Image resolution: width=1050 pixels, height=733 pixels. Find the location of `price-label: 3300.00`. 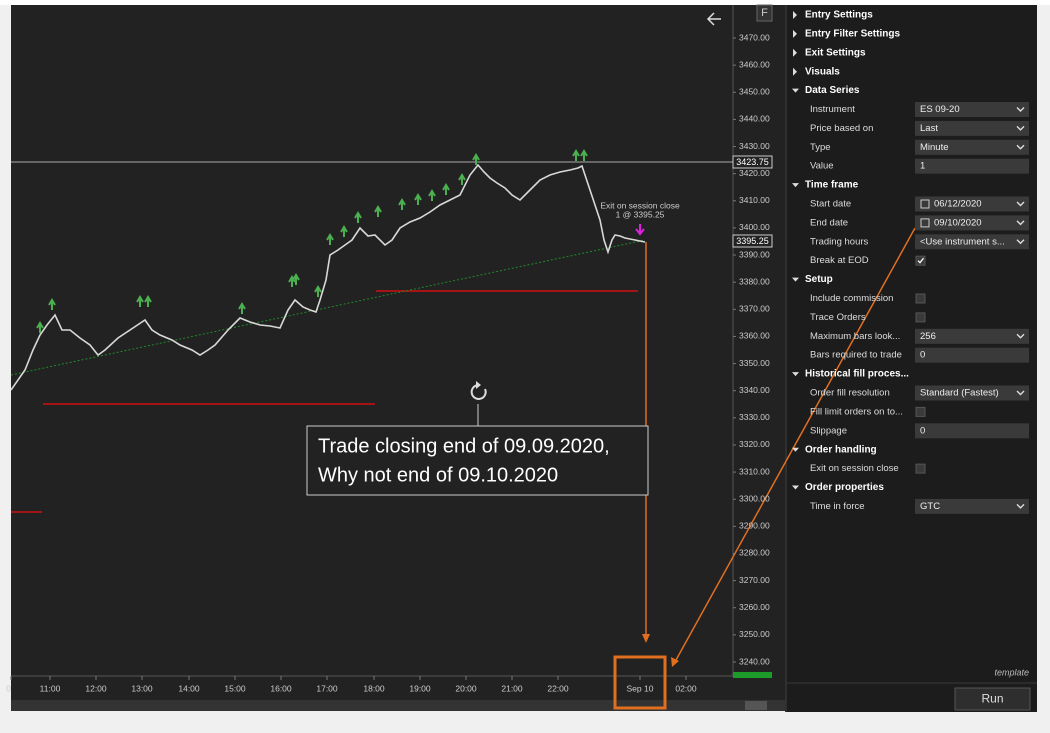

price-label: 3300.00 is located at coordinates (754, 498).